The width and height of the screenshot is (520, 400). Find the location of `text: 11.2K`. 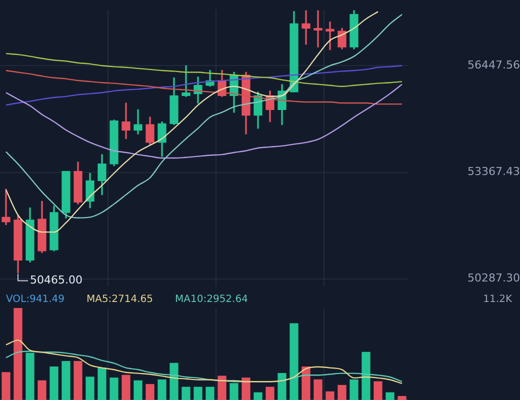

text: 11.2K is located at coordinates (497, 300).